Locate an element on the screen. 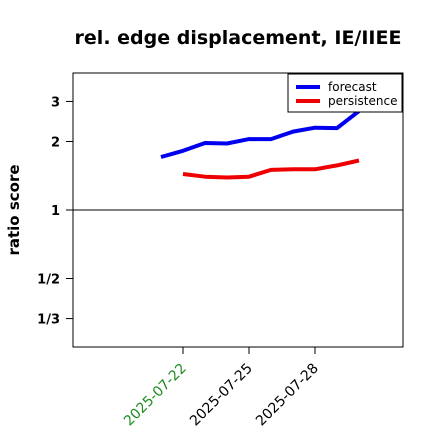  legend: forecast persistence is located at coordinates (345, 93).